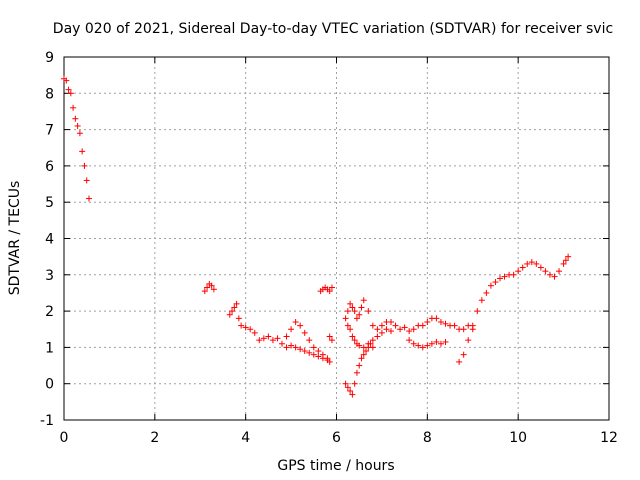 This screenshot has height=480, width=640. I want to click on x-tick-label: 4, so click(245, 438).